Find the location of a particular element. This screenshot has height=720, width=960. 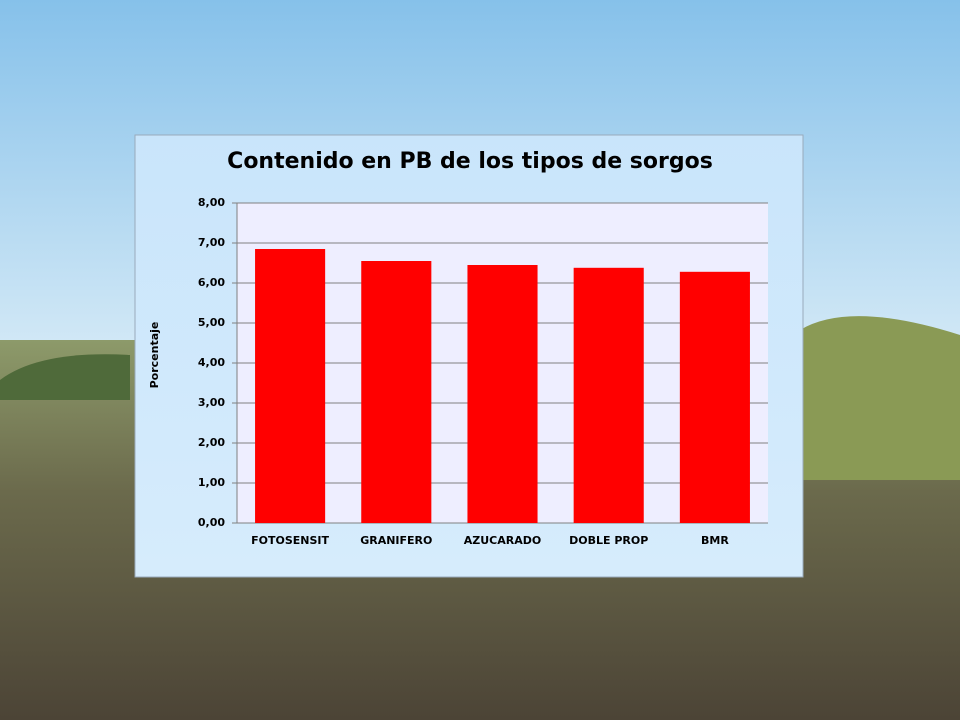

y-tick-label: 3,00 is located at coordinates (211, 402).